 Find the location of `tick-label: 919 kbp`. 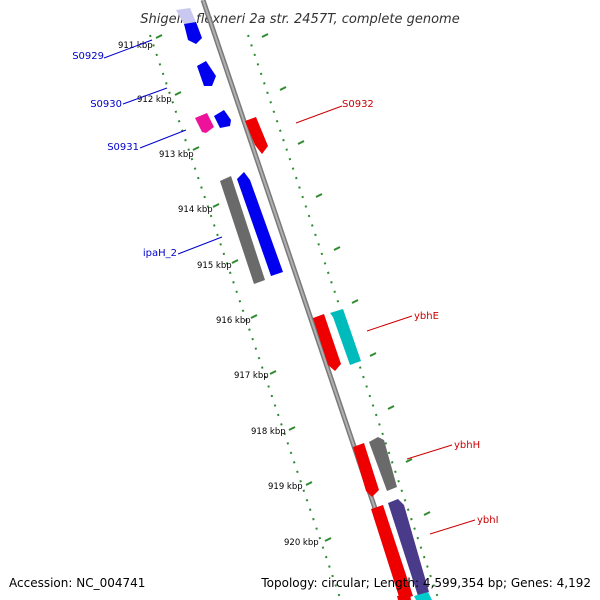

tick-label: 919 kbp is located at coordinates (285, 487).